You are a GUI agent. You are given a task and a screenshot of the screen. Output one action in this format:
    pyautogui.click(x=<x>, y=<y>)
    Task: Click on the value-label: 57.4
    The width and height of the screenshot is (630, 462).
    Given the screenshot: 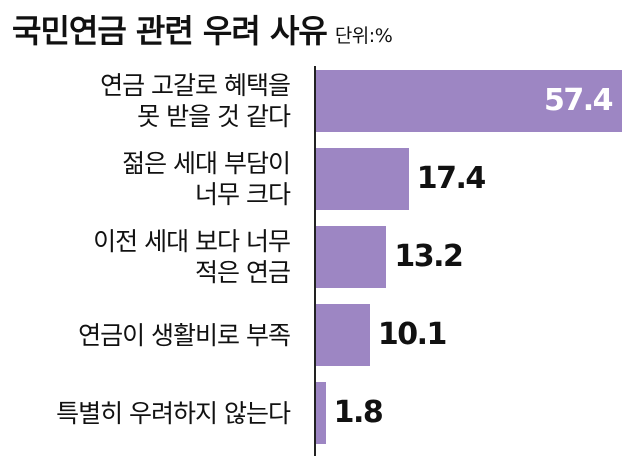 What is the action you would take?
    pyautogui.click(x=578, y=100)
    